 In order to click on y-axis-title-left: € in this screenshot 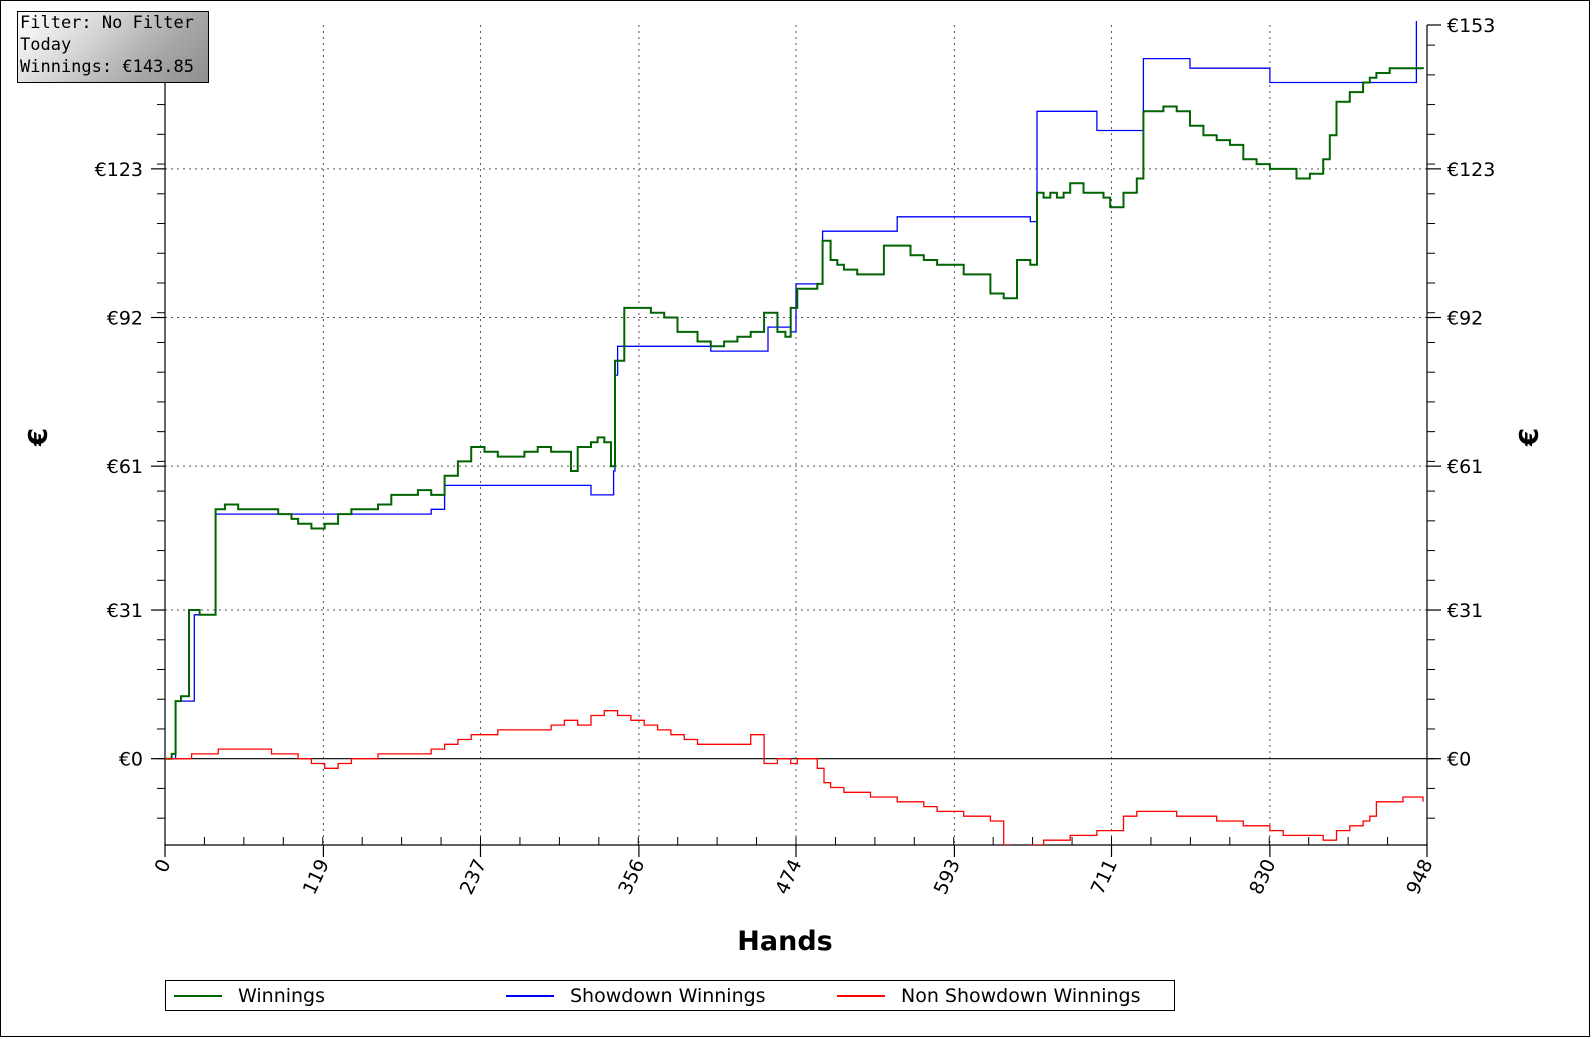, I will do `click(39, 437)`.